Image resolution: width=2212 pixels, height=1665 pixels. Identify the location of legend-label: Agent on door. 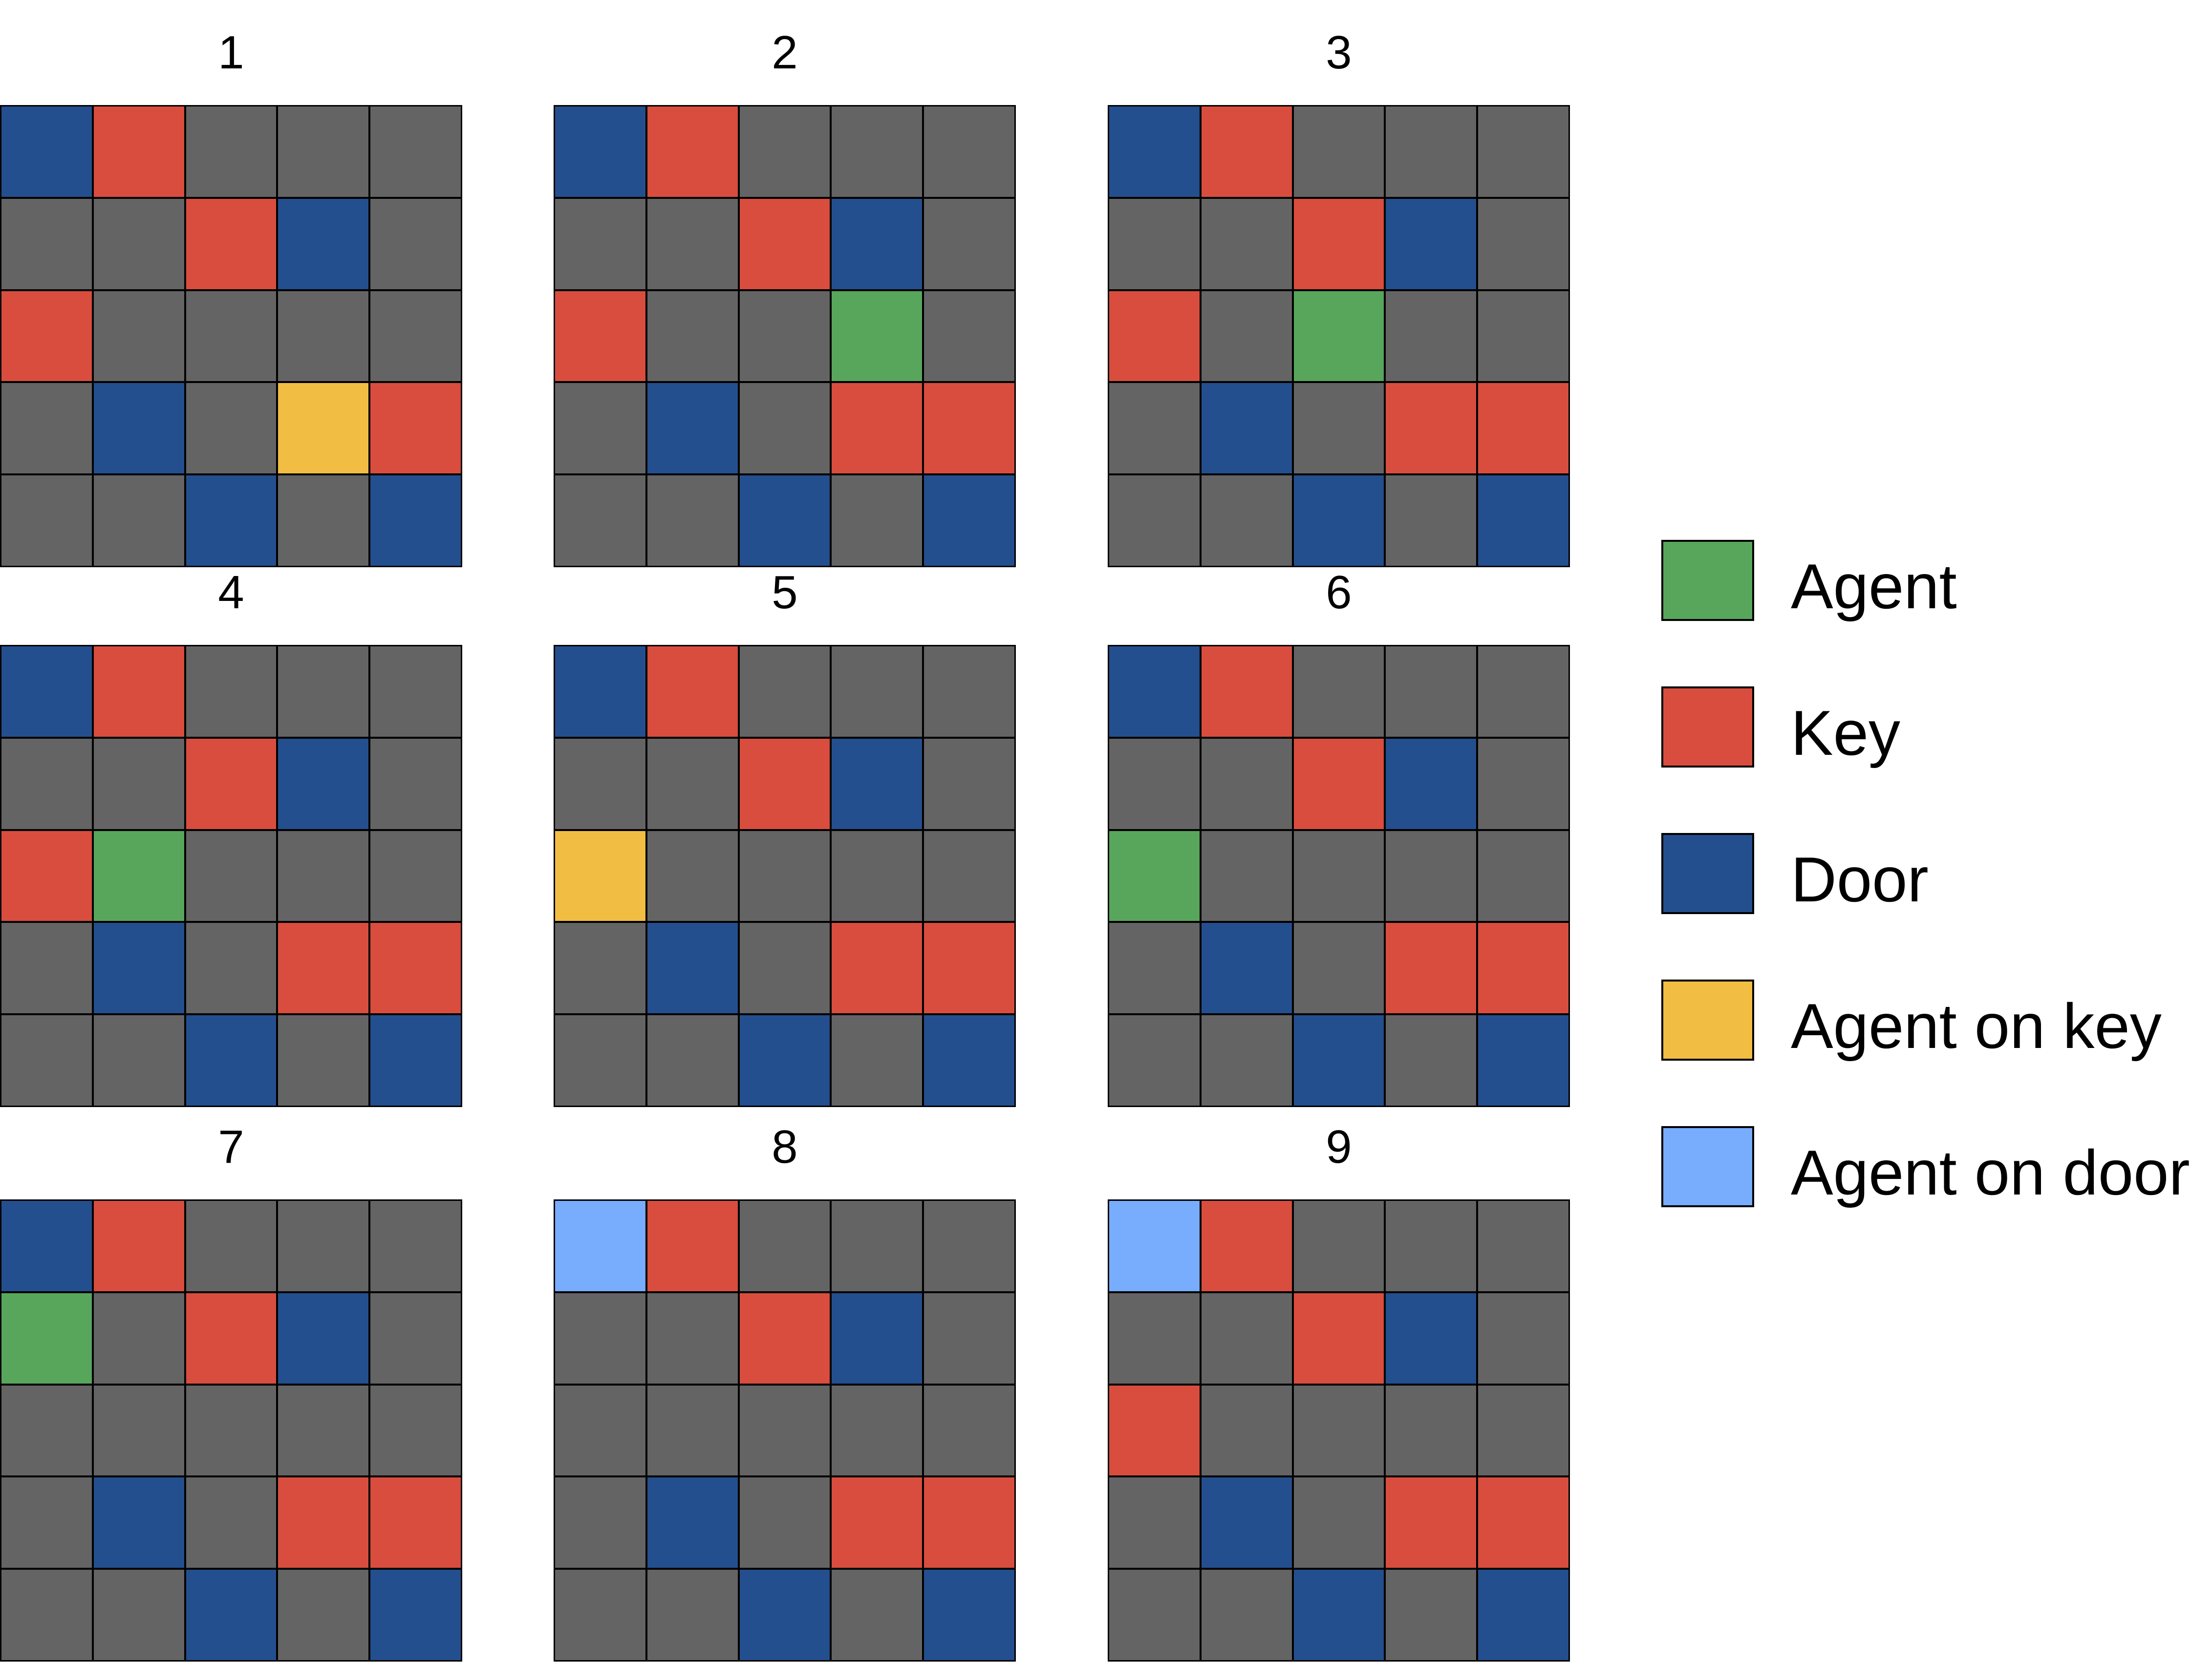
(1991, 1172).